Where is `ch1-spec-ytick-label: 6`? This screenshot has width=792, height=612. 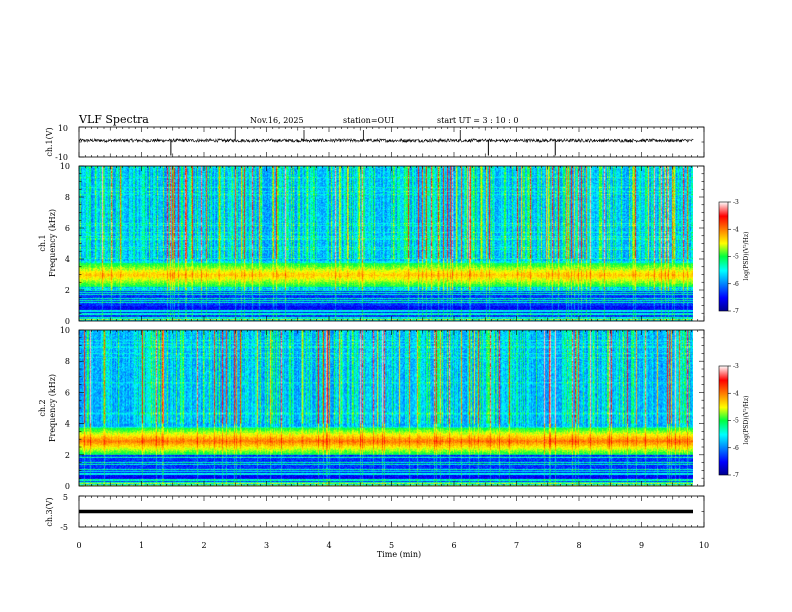 ch1-spec-ytick-label: 6 is located at coordinates (67, 228).